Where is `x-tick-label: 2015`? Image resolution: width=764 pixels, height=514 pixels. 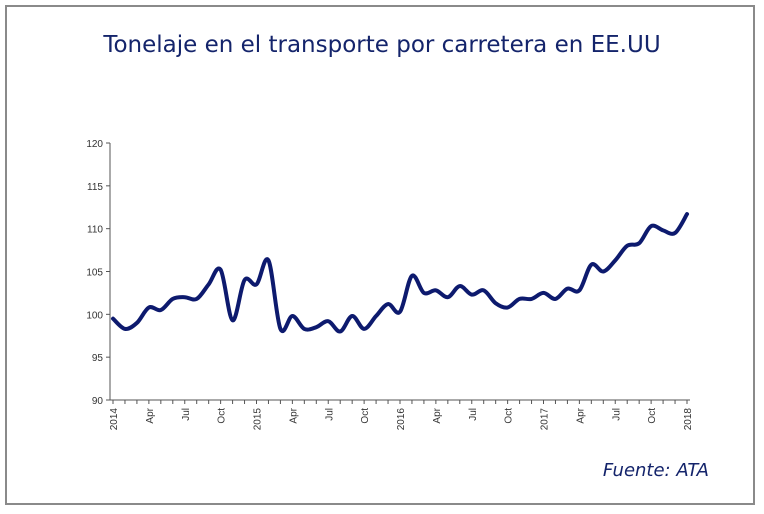
x-tick-label: 2015 is located at coordinates (258, 419).